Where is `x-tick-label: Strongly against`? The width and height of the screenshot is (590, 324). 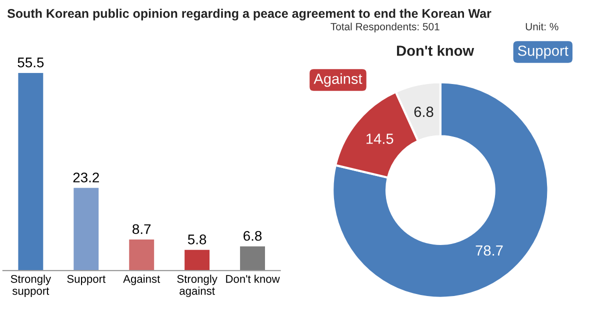 x-tick-label: Strongly against is located at coordinates (197, 286).